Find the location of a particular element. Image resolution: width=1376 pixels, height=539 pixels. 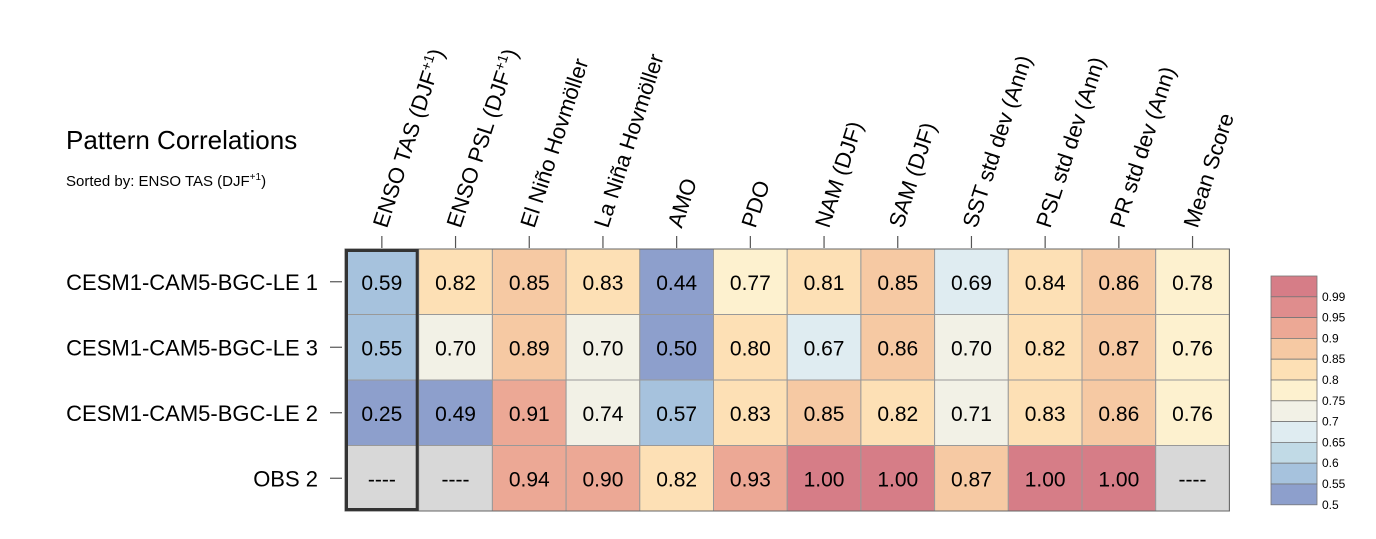

cell-value: 0.57 is located at coordinates (676, 414).